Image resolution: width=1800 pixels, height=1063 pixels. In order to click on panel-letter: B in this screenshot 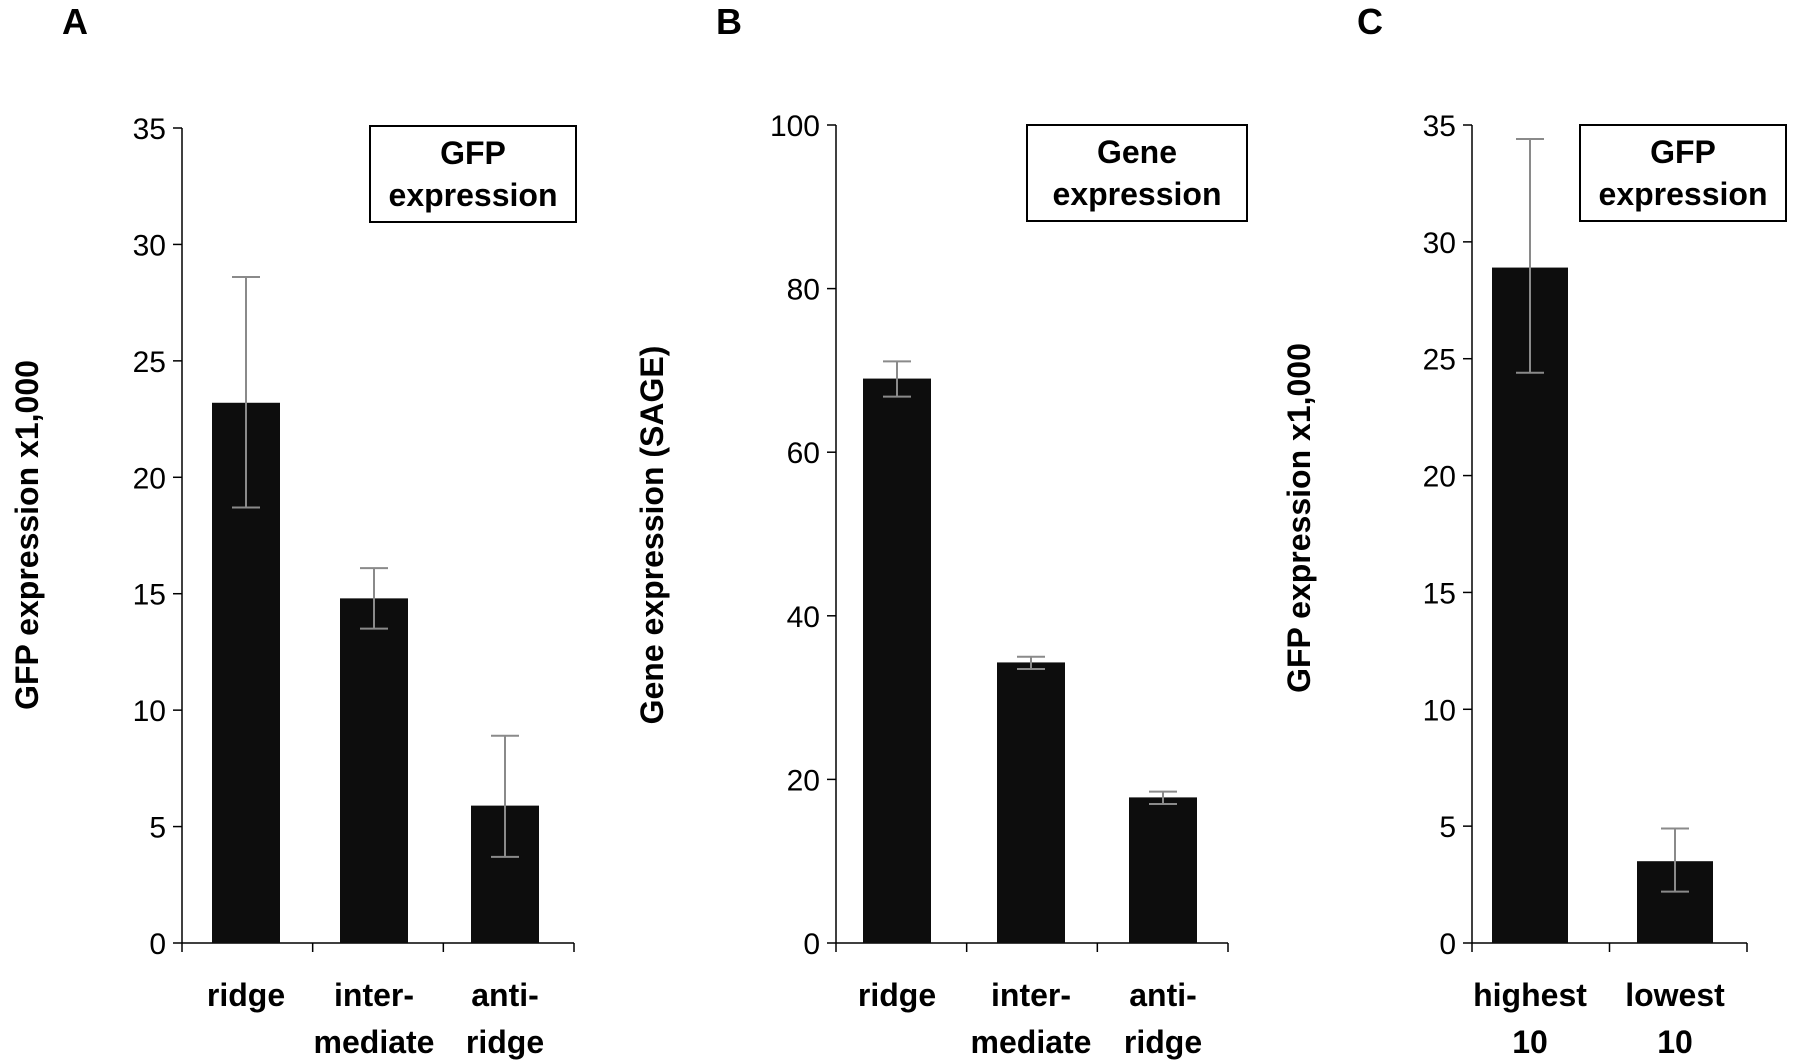, I will do `click(729, 21)`.